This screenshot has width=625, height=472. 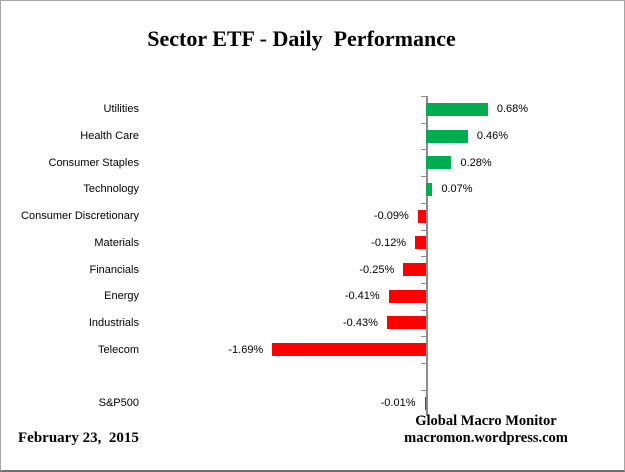 I want to click on category-label: Financials, so click(x=114, y=269).